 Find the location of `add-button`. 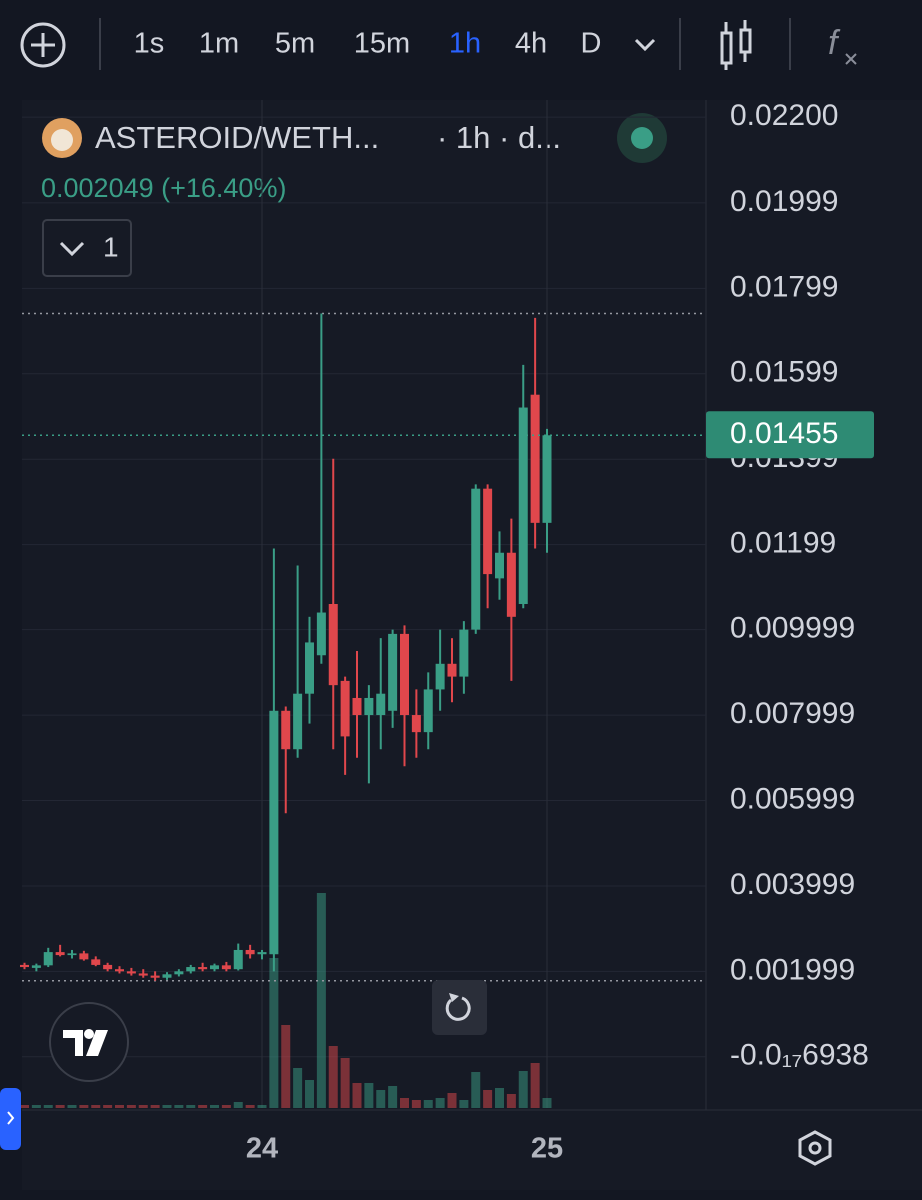

add-button is located at coordinates (43, 45).